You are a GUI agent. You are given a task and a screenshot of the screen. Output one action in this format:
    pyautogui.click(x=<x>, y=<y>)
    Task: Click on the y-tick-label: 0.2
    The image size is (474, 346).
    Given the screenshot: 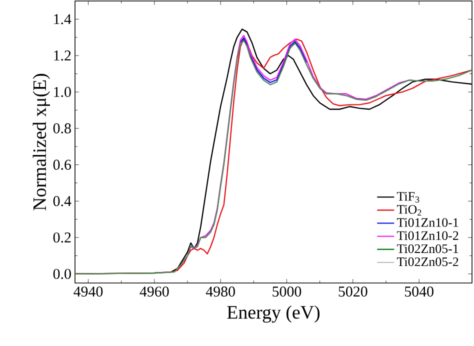 What is the action you would take?
    pyautogui.click(x=62, y=237)
    